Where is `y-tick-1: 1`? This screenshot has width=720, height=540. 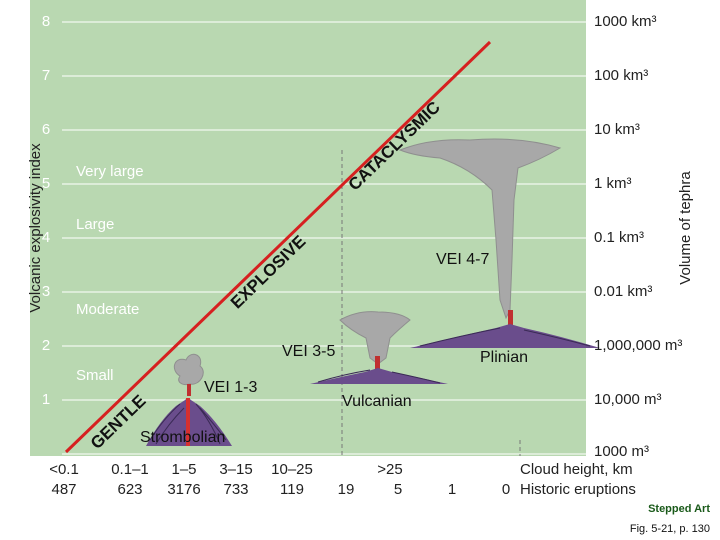 y-tick-1: 1 is located at coordinates (46, 399).